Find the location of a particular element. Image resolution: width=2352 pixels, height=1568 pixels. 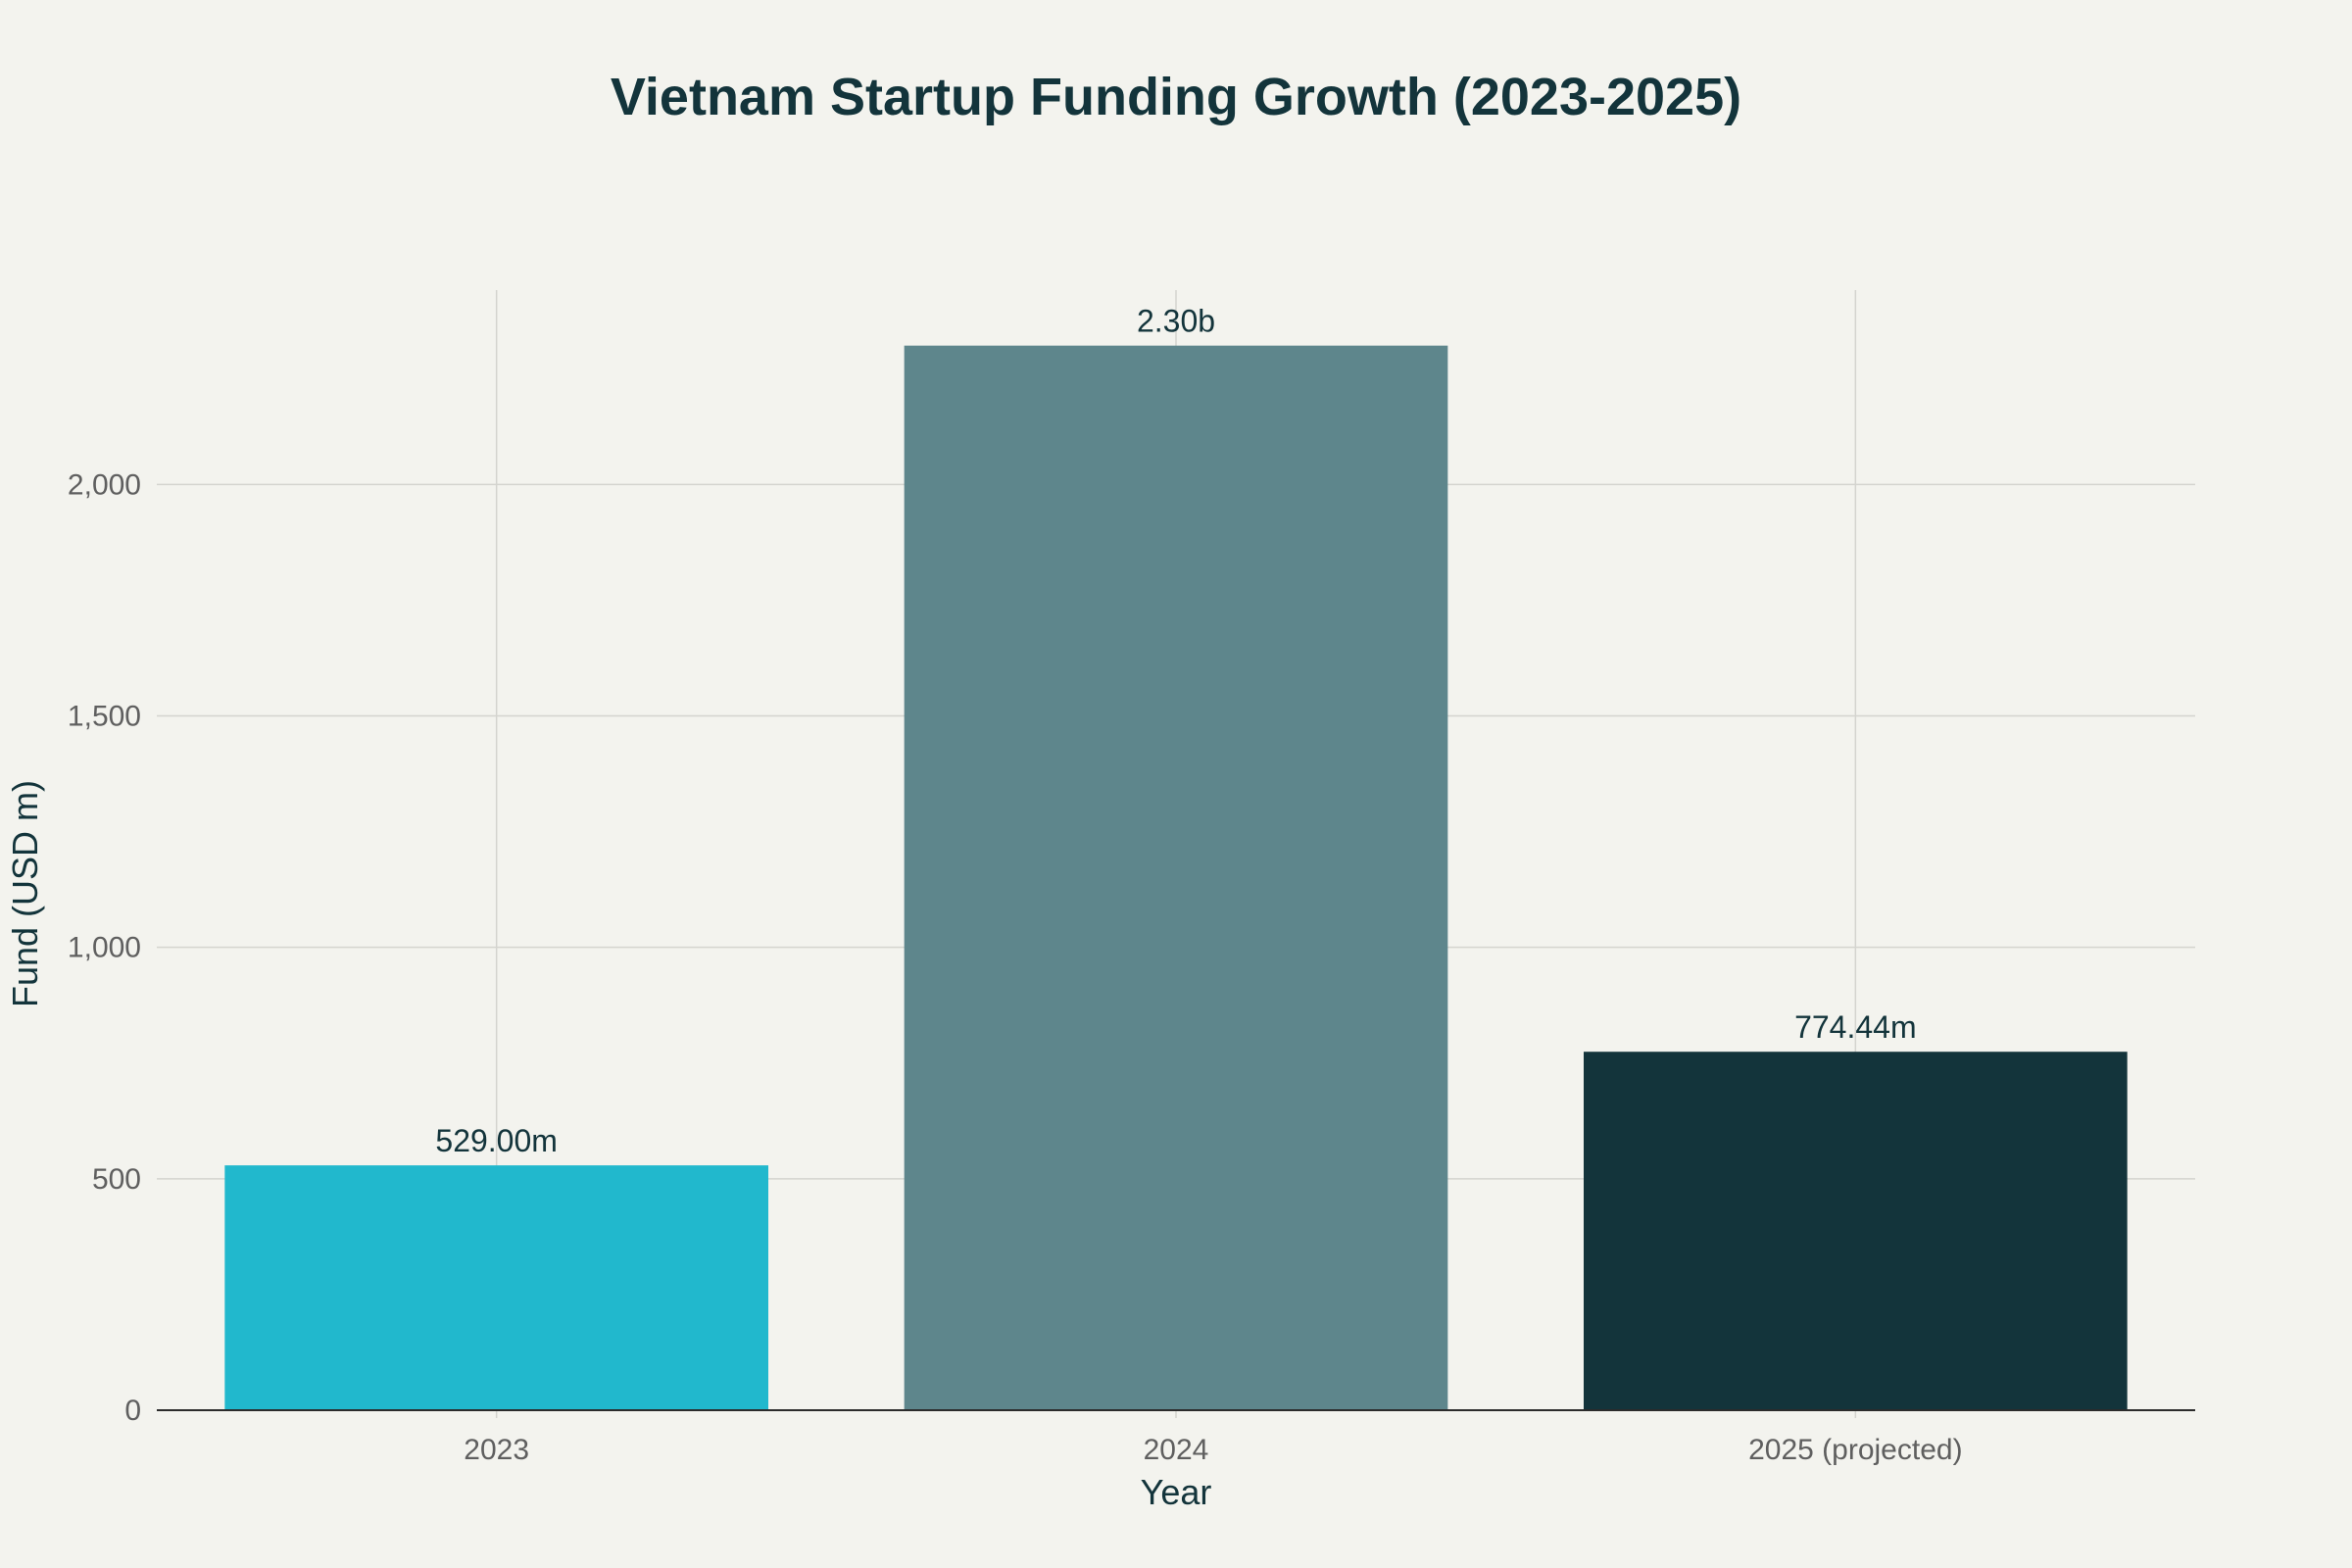

bar-value-label: 2.30b is located at coordinates (1176, 321).